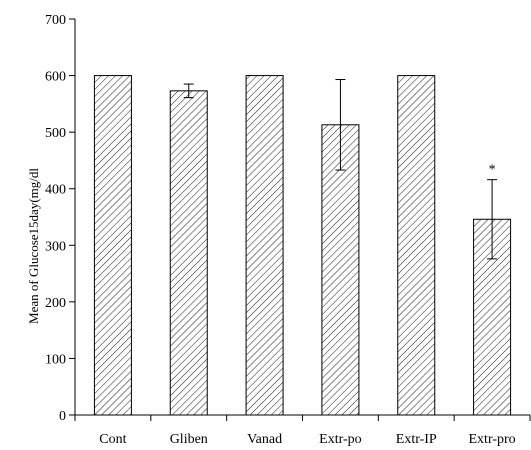 The width and height of the screenshot is (531, 450). Describe the element at coordinates (55, 190) in the screenshot. I see `y-tick-label: 400` at that location.